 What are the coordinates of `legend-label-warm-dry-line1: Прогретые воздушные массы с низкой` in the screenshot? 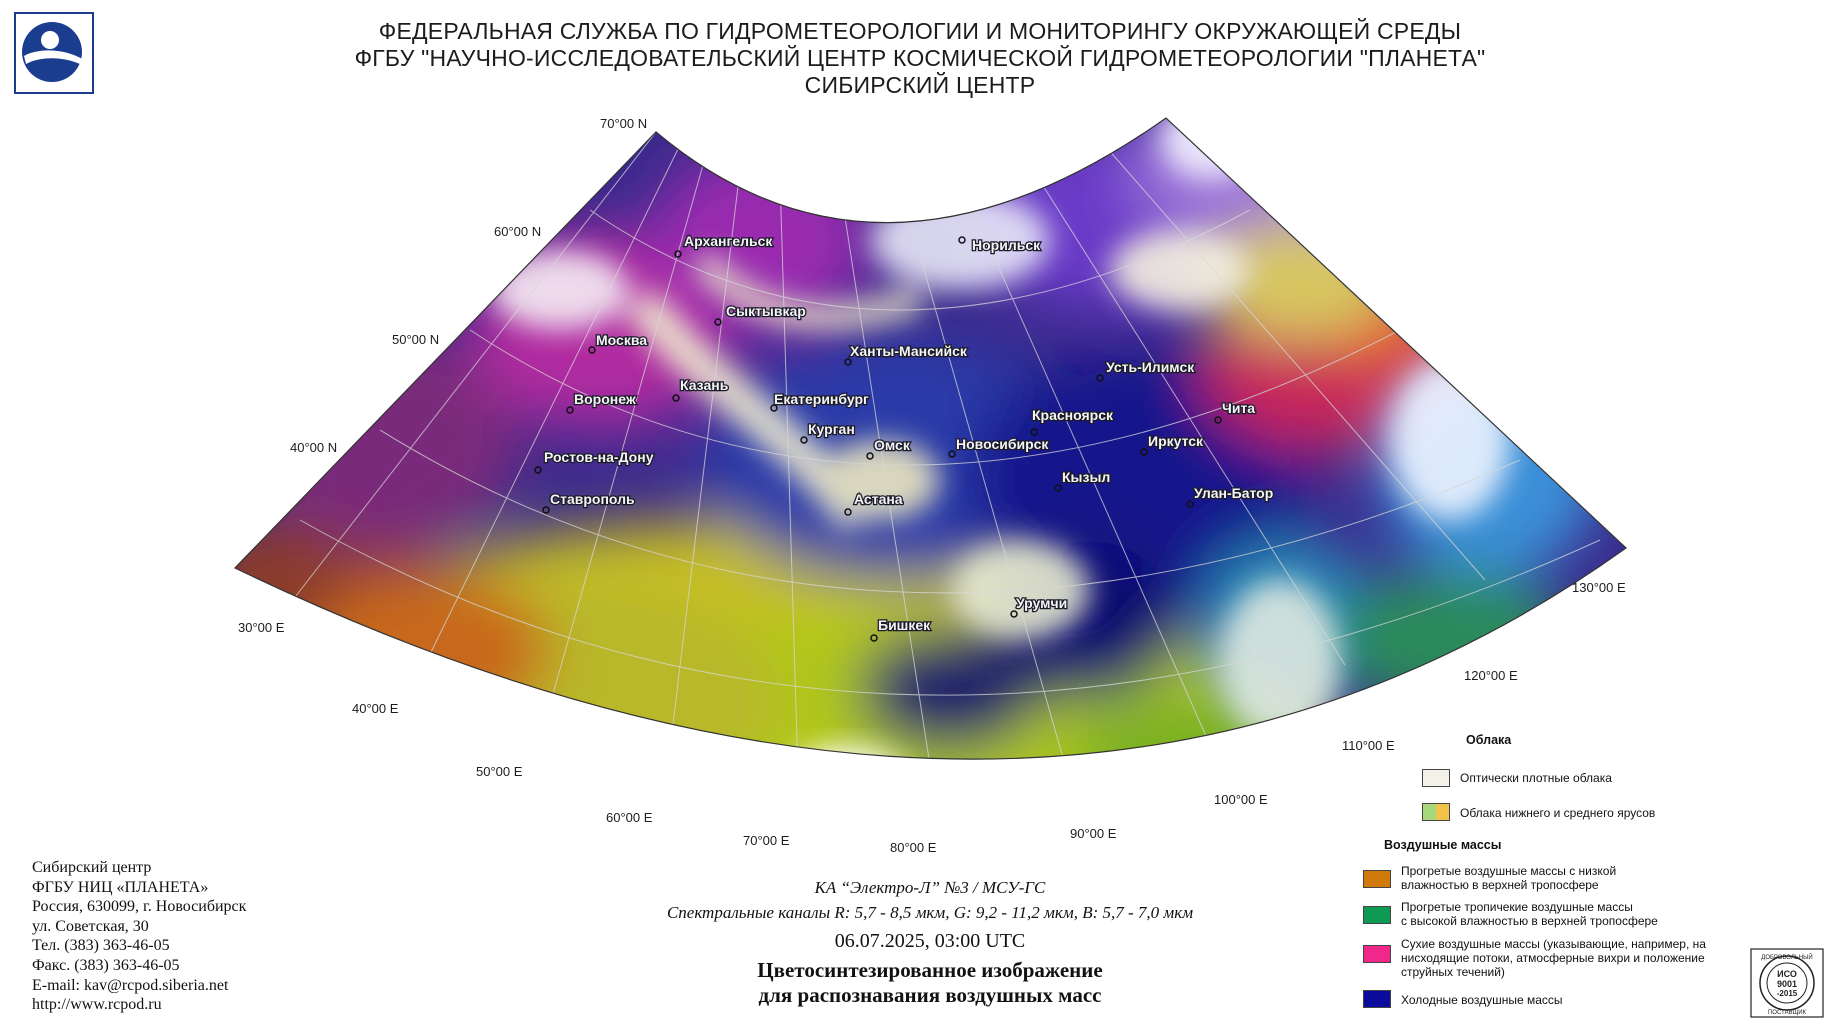 It's located at (1509, 871).